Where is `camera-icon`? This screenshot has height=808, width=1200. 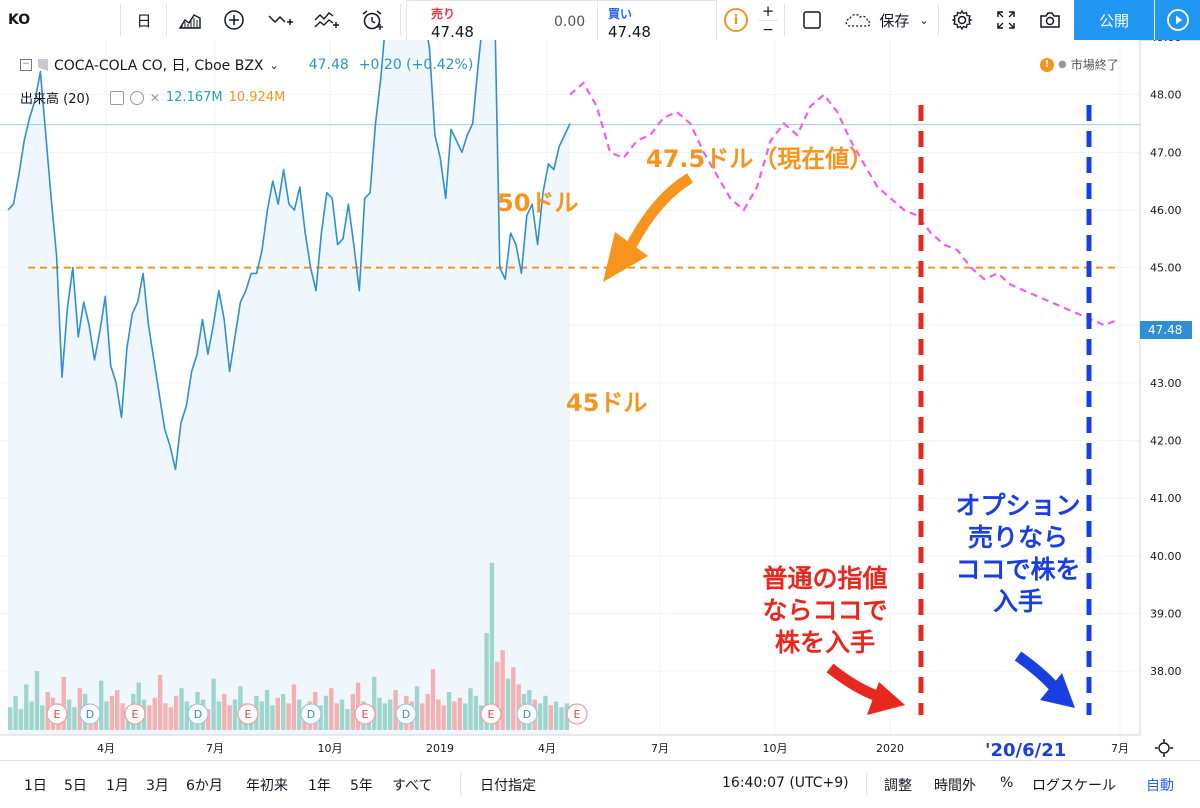 camera-icon is located at coordinates (1050, 20).